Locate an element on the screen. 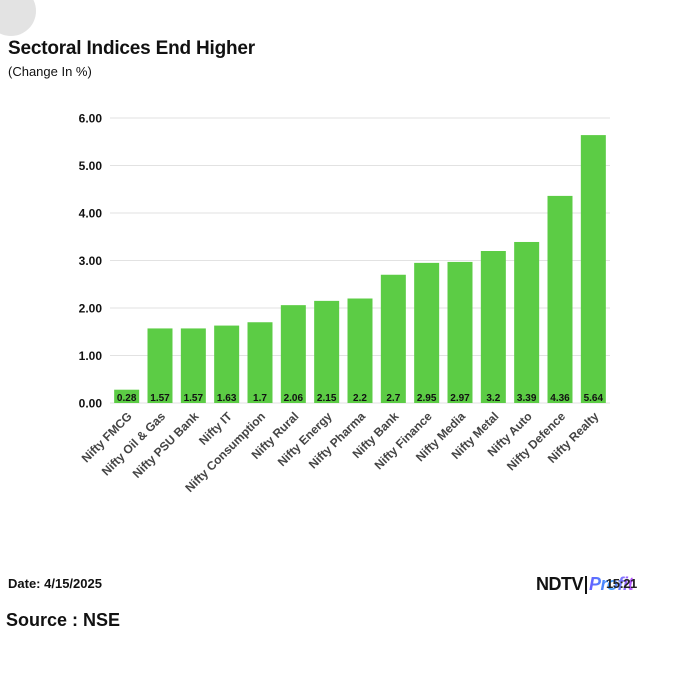 This screenshot has height=675, width=675. logo-ndtv-text: NDTV is located at coordinates (560, 584).